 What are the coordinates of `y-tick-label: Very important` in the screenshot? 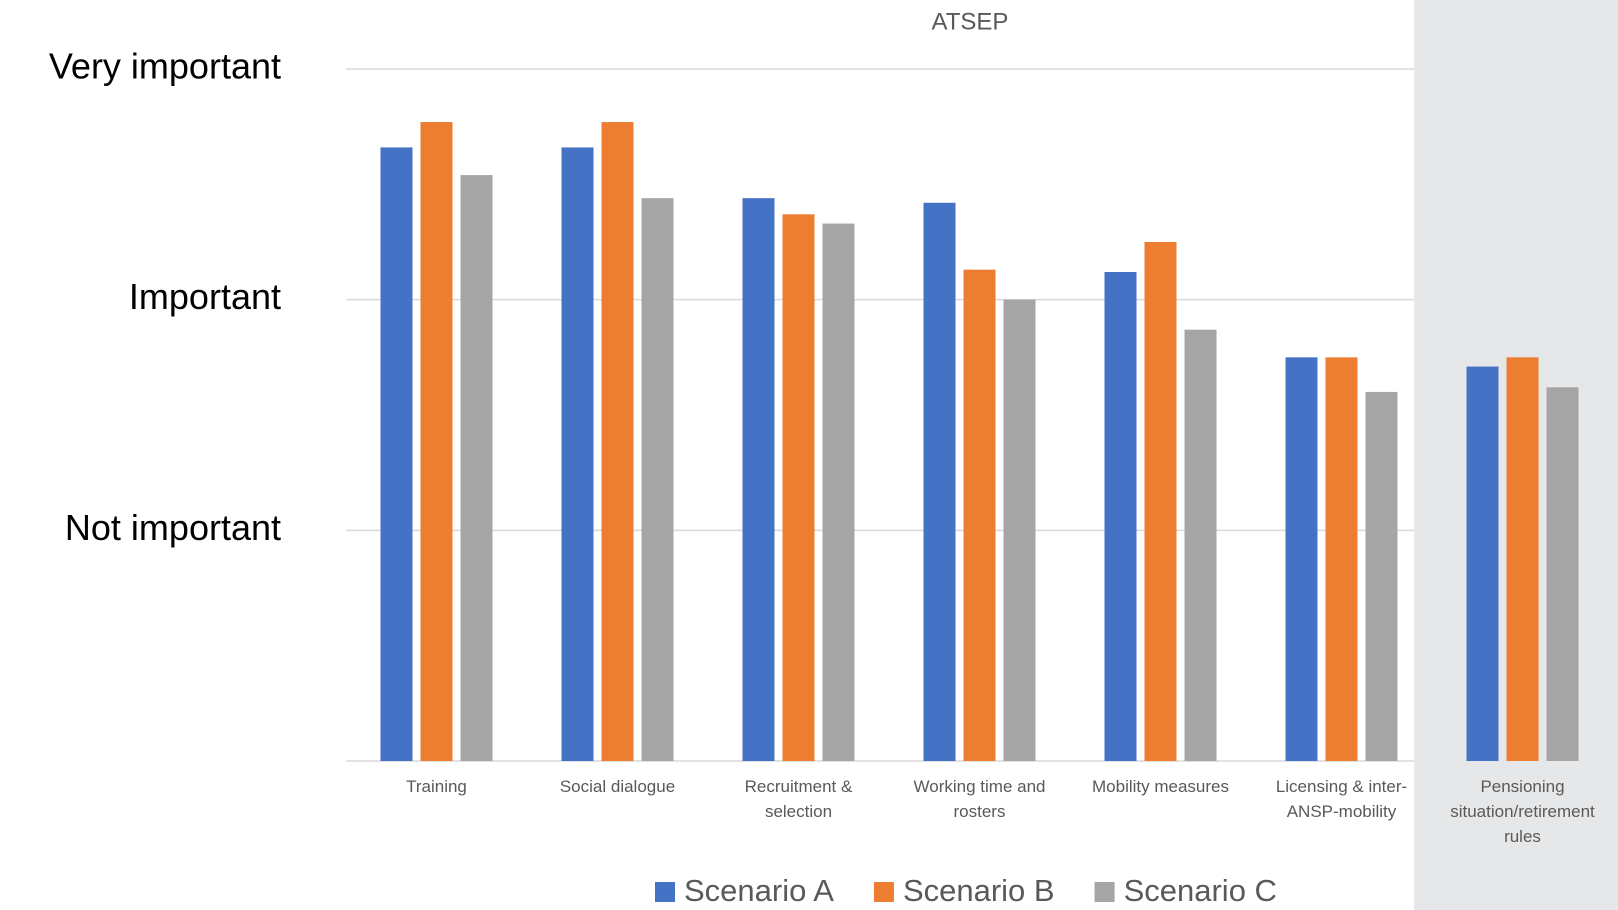 It's located at (165, 66).